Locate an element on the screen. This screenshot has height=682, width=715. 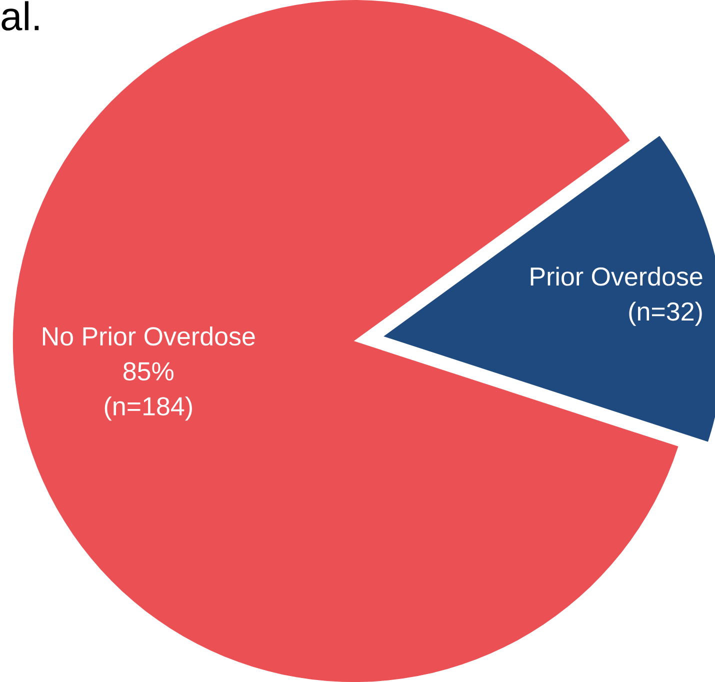
text: (n=184) is located at coordinates (148, 408).